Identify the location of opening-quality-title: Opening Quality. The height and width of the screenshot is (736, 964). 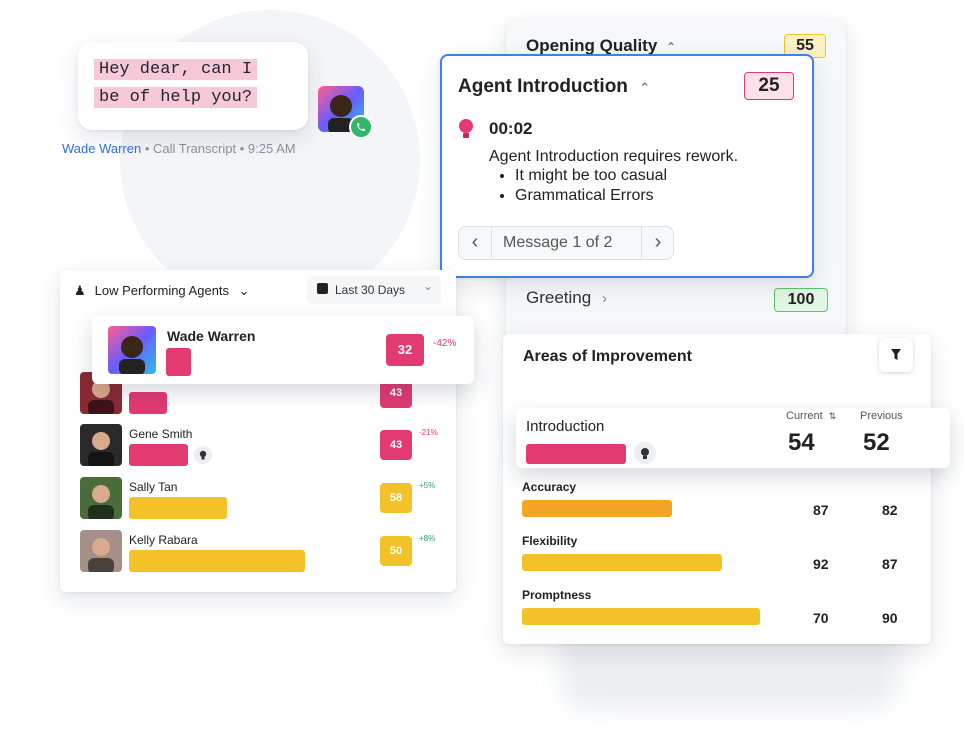
(592, 45).